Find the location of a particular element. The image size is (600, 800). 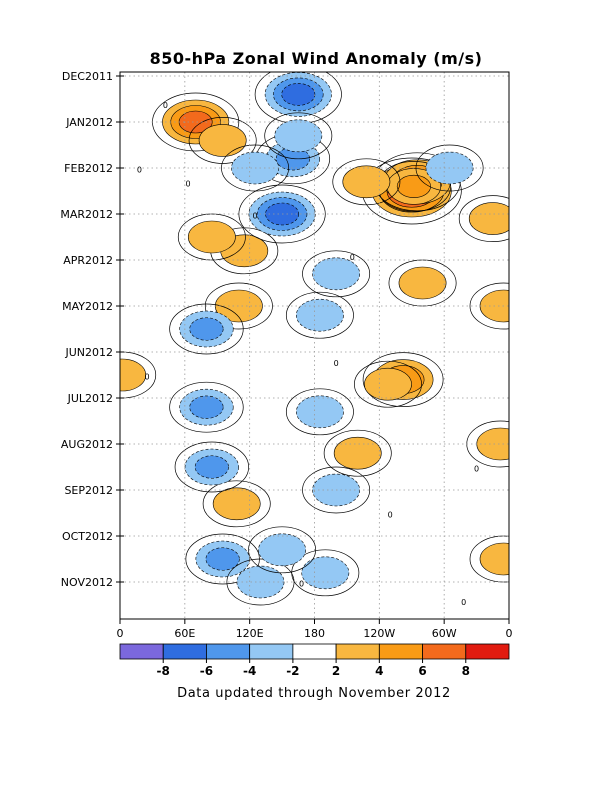

colorbar-label: 4 is located at coordinates (379, 671).